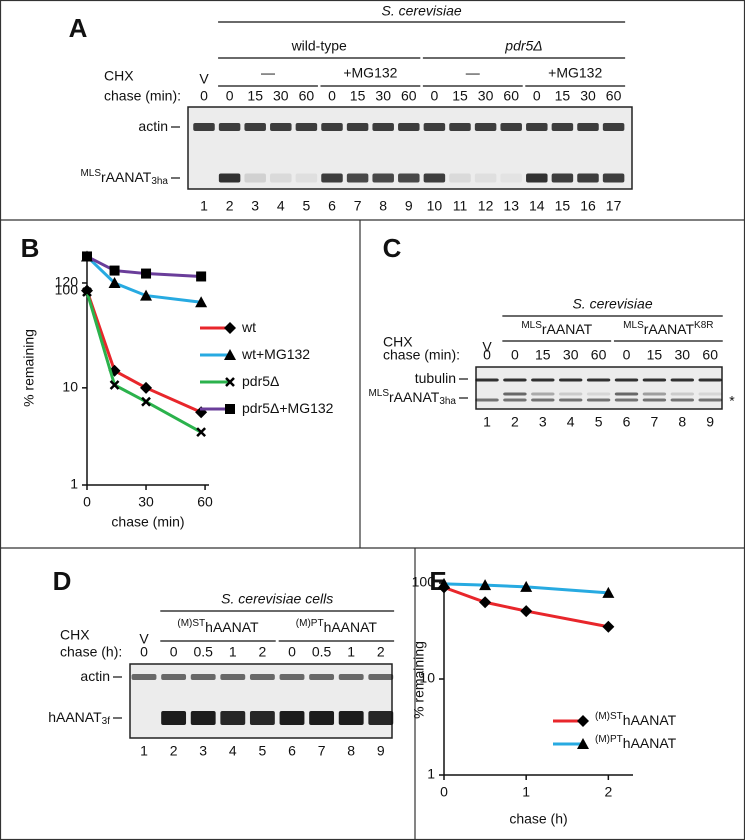 Image resolution: width=745 pixels, height=840 pixels. I want to click on lane-number: 11, so click(460, 206).